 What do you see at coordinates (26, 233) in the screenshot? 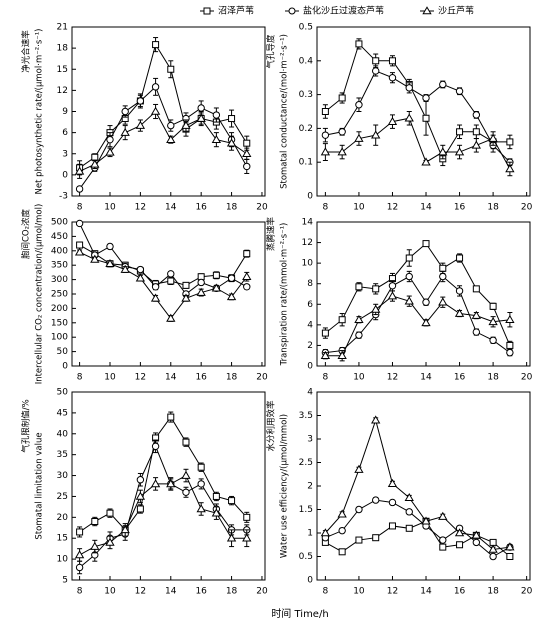
I see `y-axis-title: 胞间CO₂浓度` at bounding box center [26, 233].